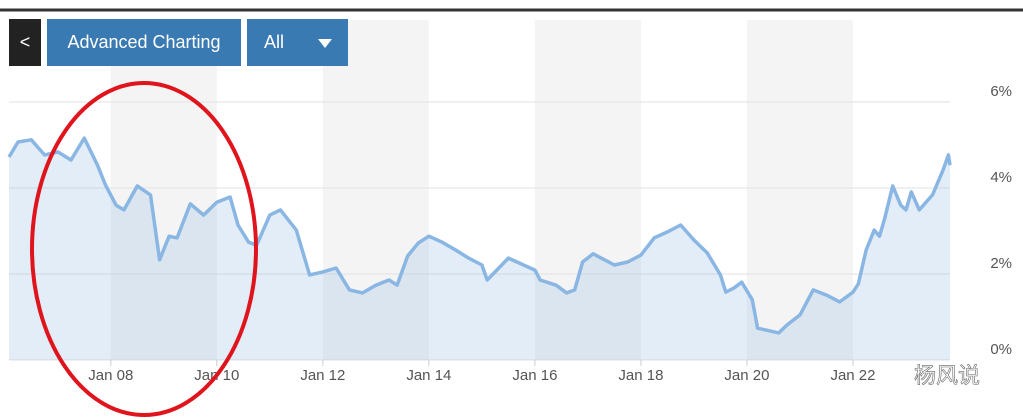  Describe the element at coordinates (428, 375) in the screenshot. I see `x-tick-label: Jan 14` at that location.